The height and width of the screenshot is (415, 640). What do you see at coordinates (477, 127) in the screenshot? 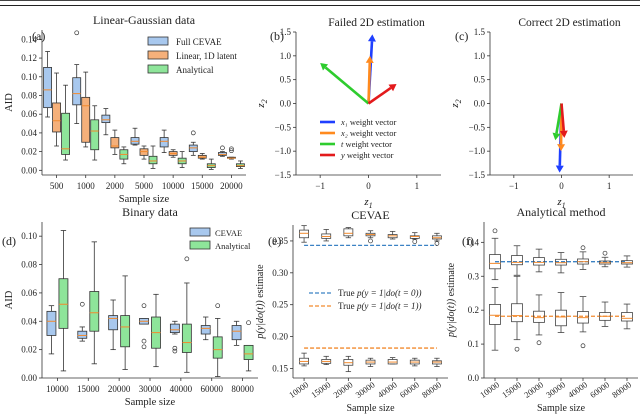
I see `y-tick-label: −0.5` at bounding box center [477, 127].